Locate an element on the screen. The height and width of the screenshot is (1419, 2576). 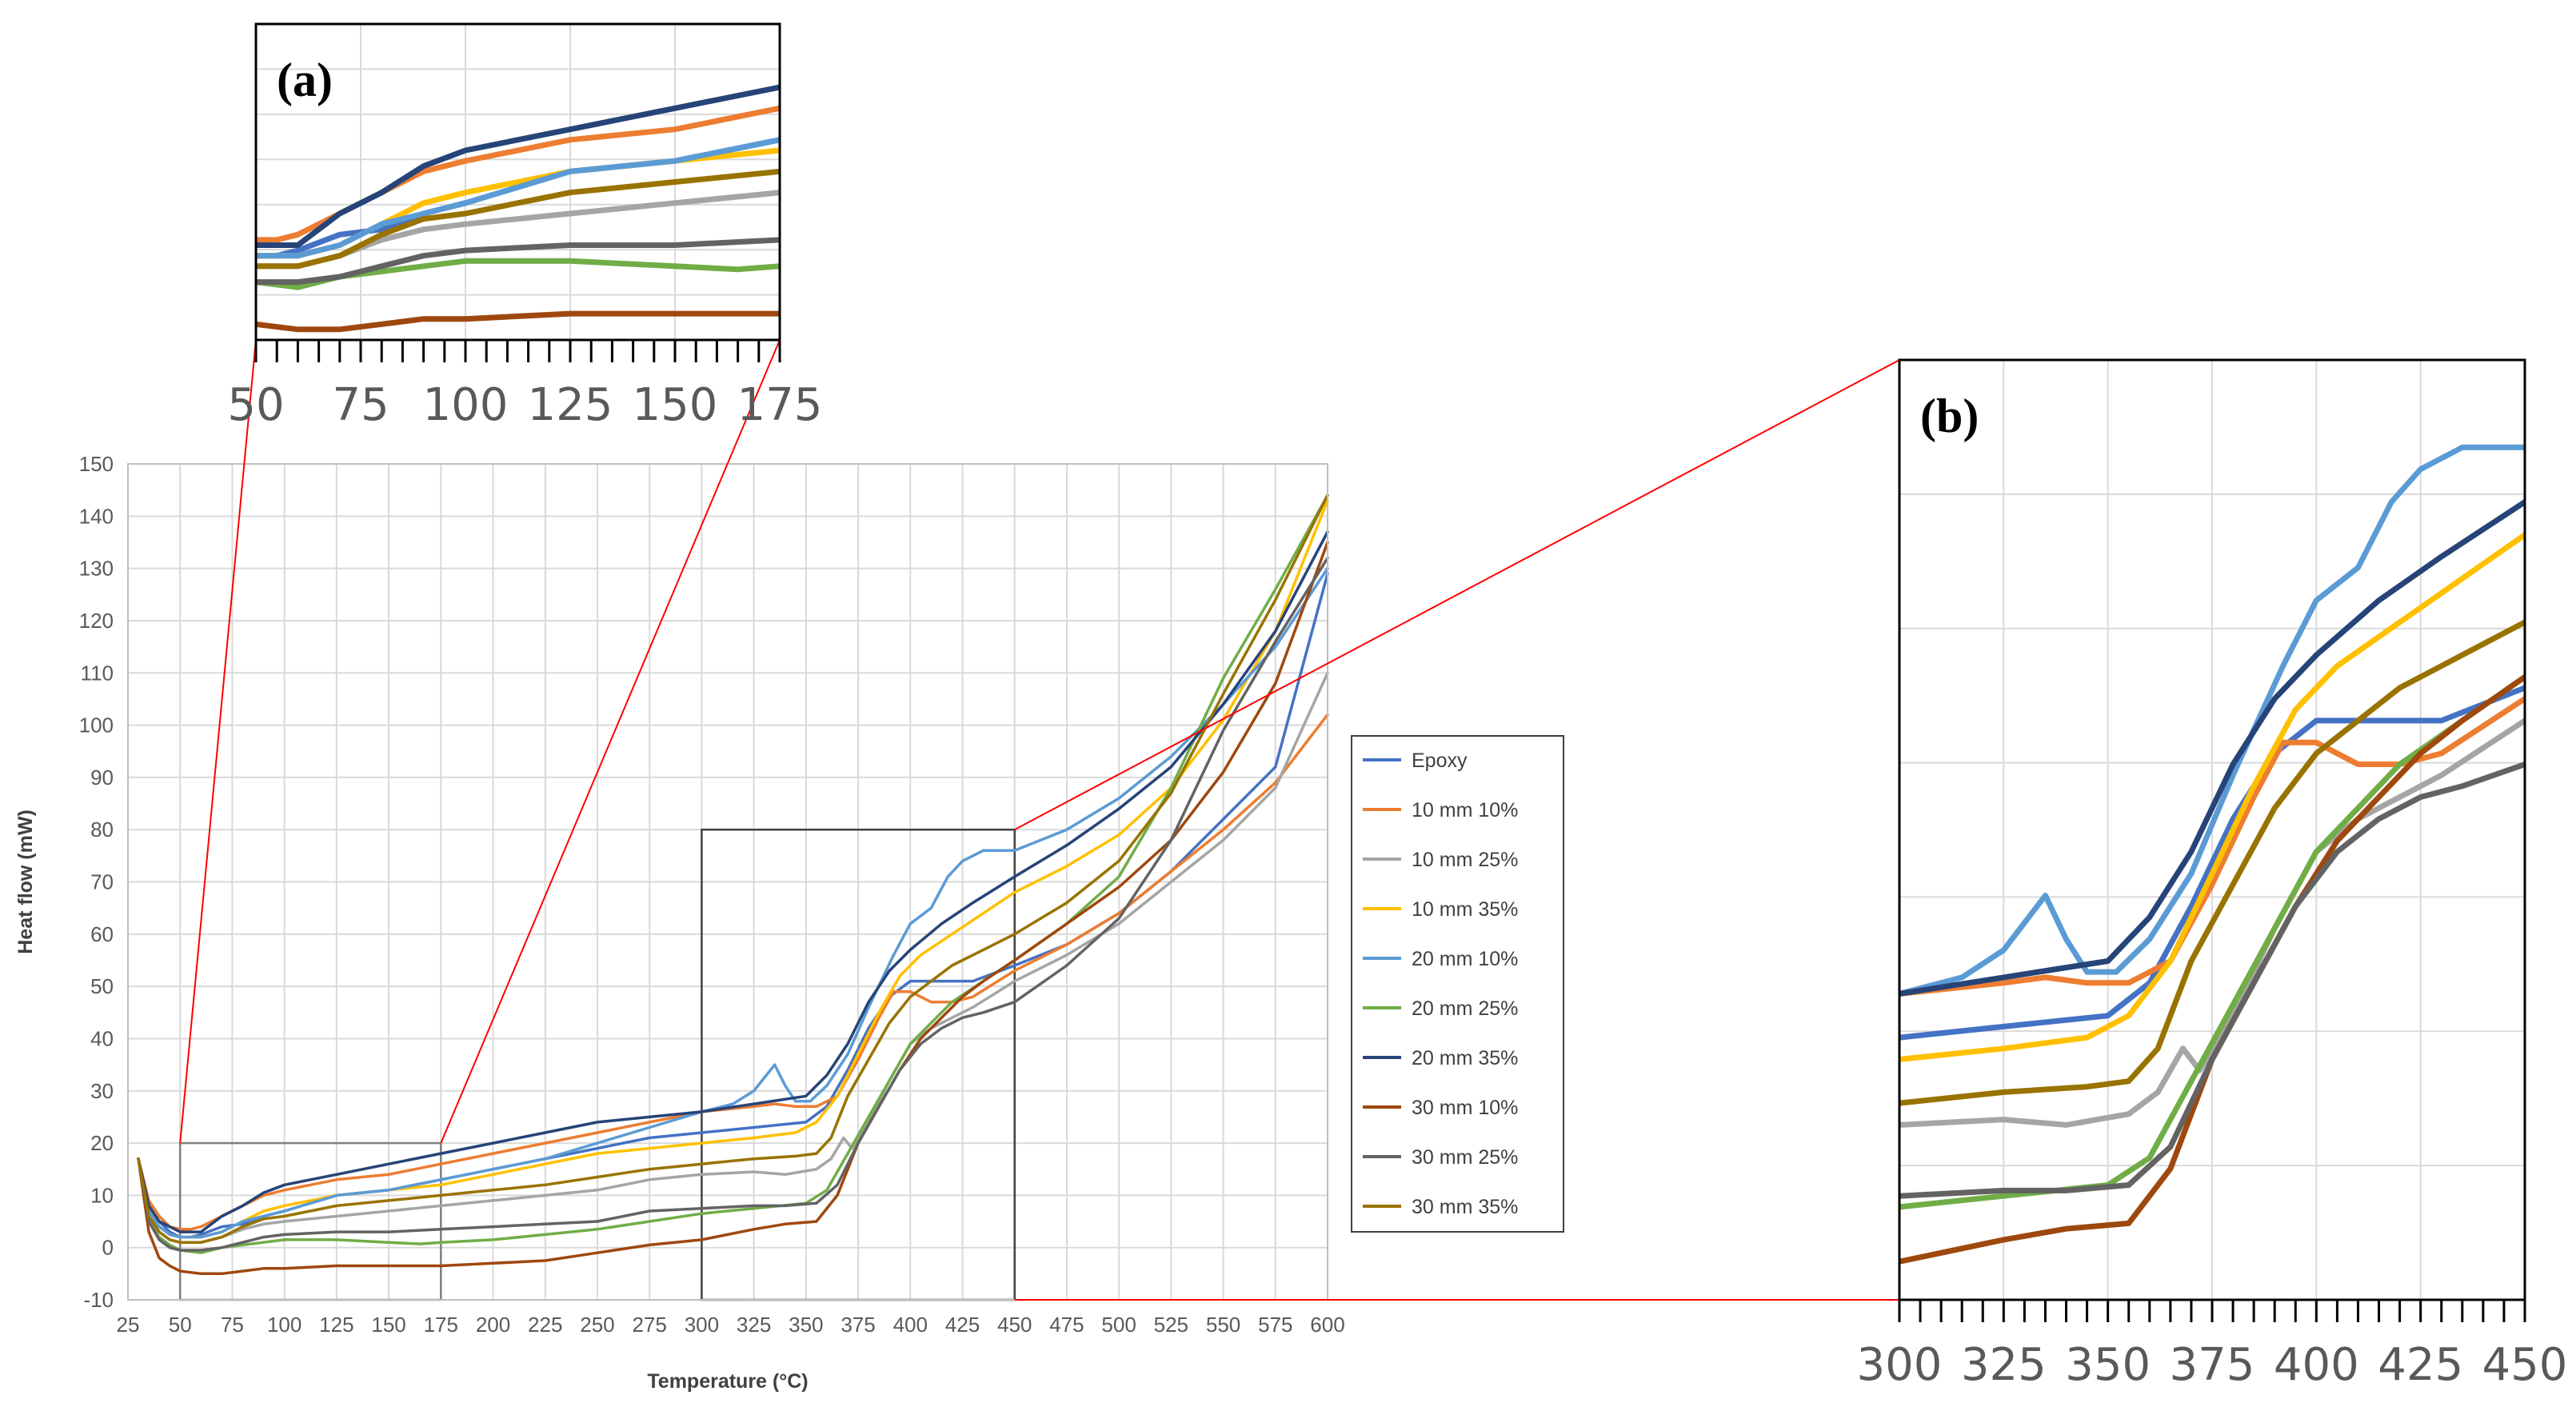
y-tick-label: 0 is located at coordinates (108, 1248).